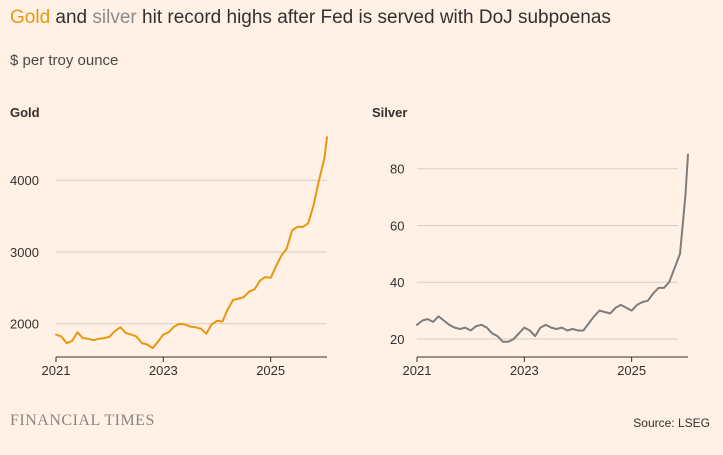 The height and width of the screenshot is (455, 723). What do you see at coordinates (397, 339) in the screenshot?
I see `silver-y-tick-label: 20` at bounding box center [397, 339].